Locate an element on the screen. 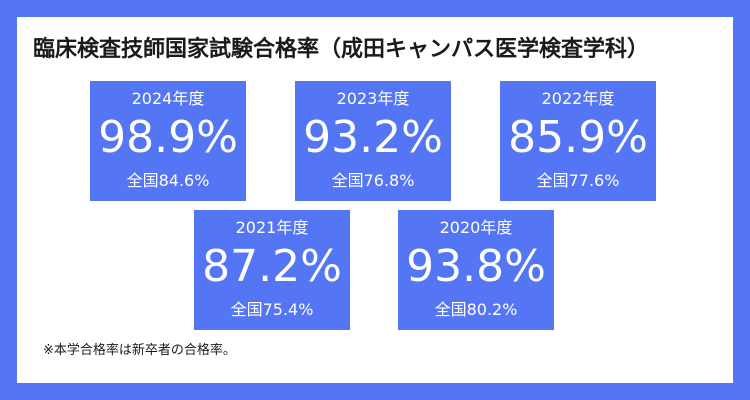 Image resolution: width=750 pixels, height=400 pixels. stat-box-2023: 2023年度 93.2% 全国76.8% is located at coordinates (373, 141).